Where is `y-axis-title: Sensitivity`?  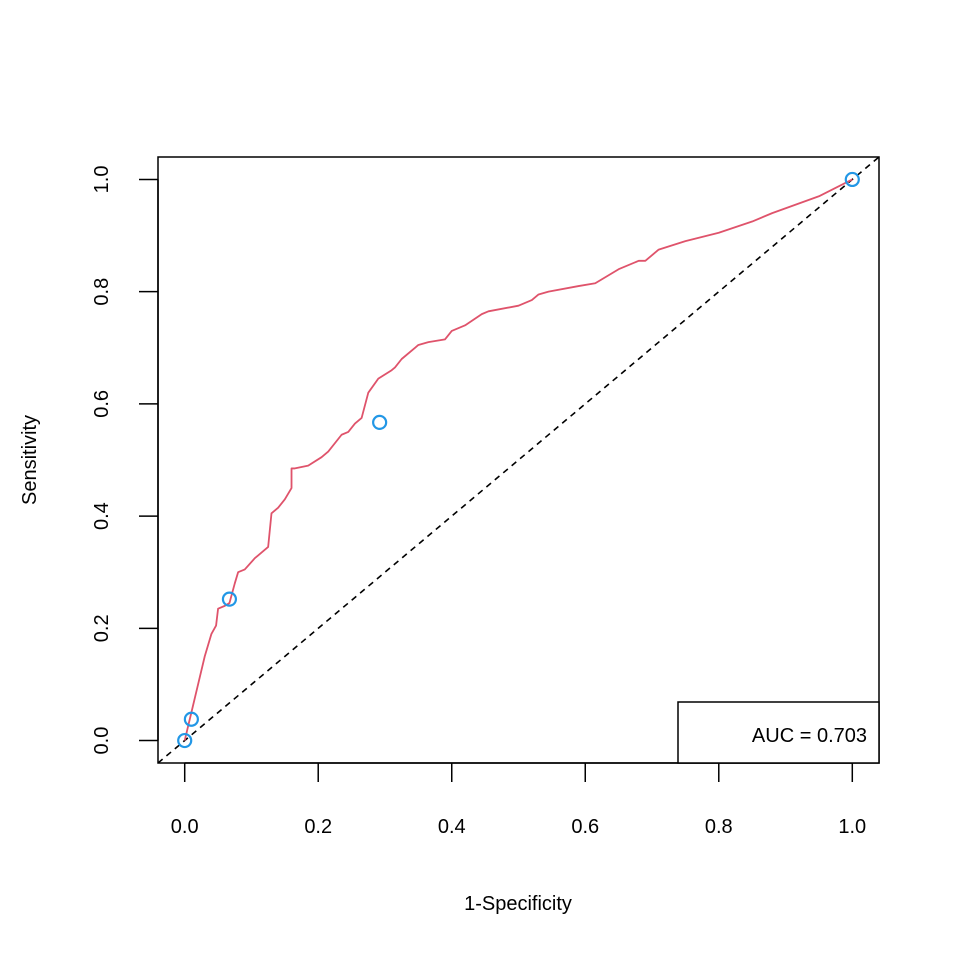
y-axis-title: Sensitivity is located at coordinates (30, 460).